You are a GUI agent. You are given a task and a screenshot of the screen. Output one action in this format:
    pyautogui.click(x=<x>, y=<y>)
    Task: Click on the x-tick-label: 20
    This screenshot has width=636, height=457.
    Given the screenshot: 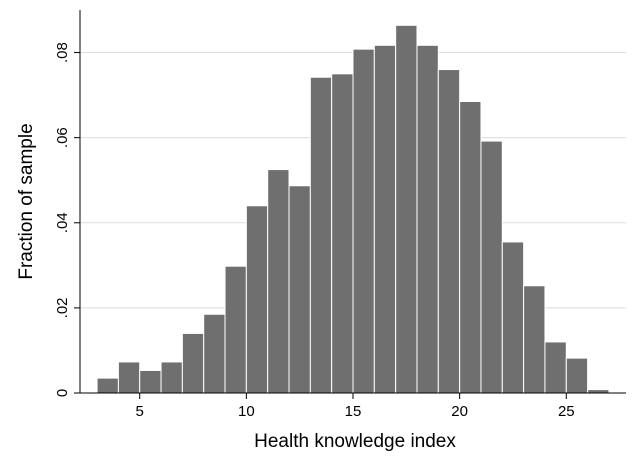 What is the action you would take?
    pyautogui.click(x=459, y=411)
    